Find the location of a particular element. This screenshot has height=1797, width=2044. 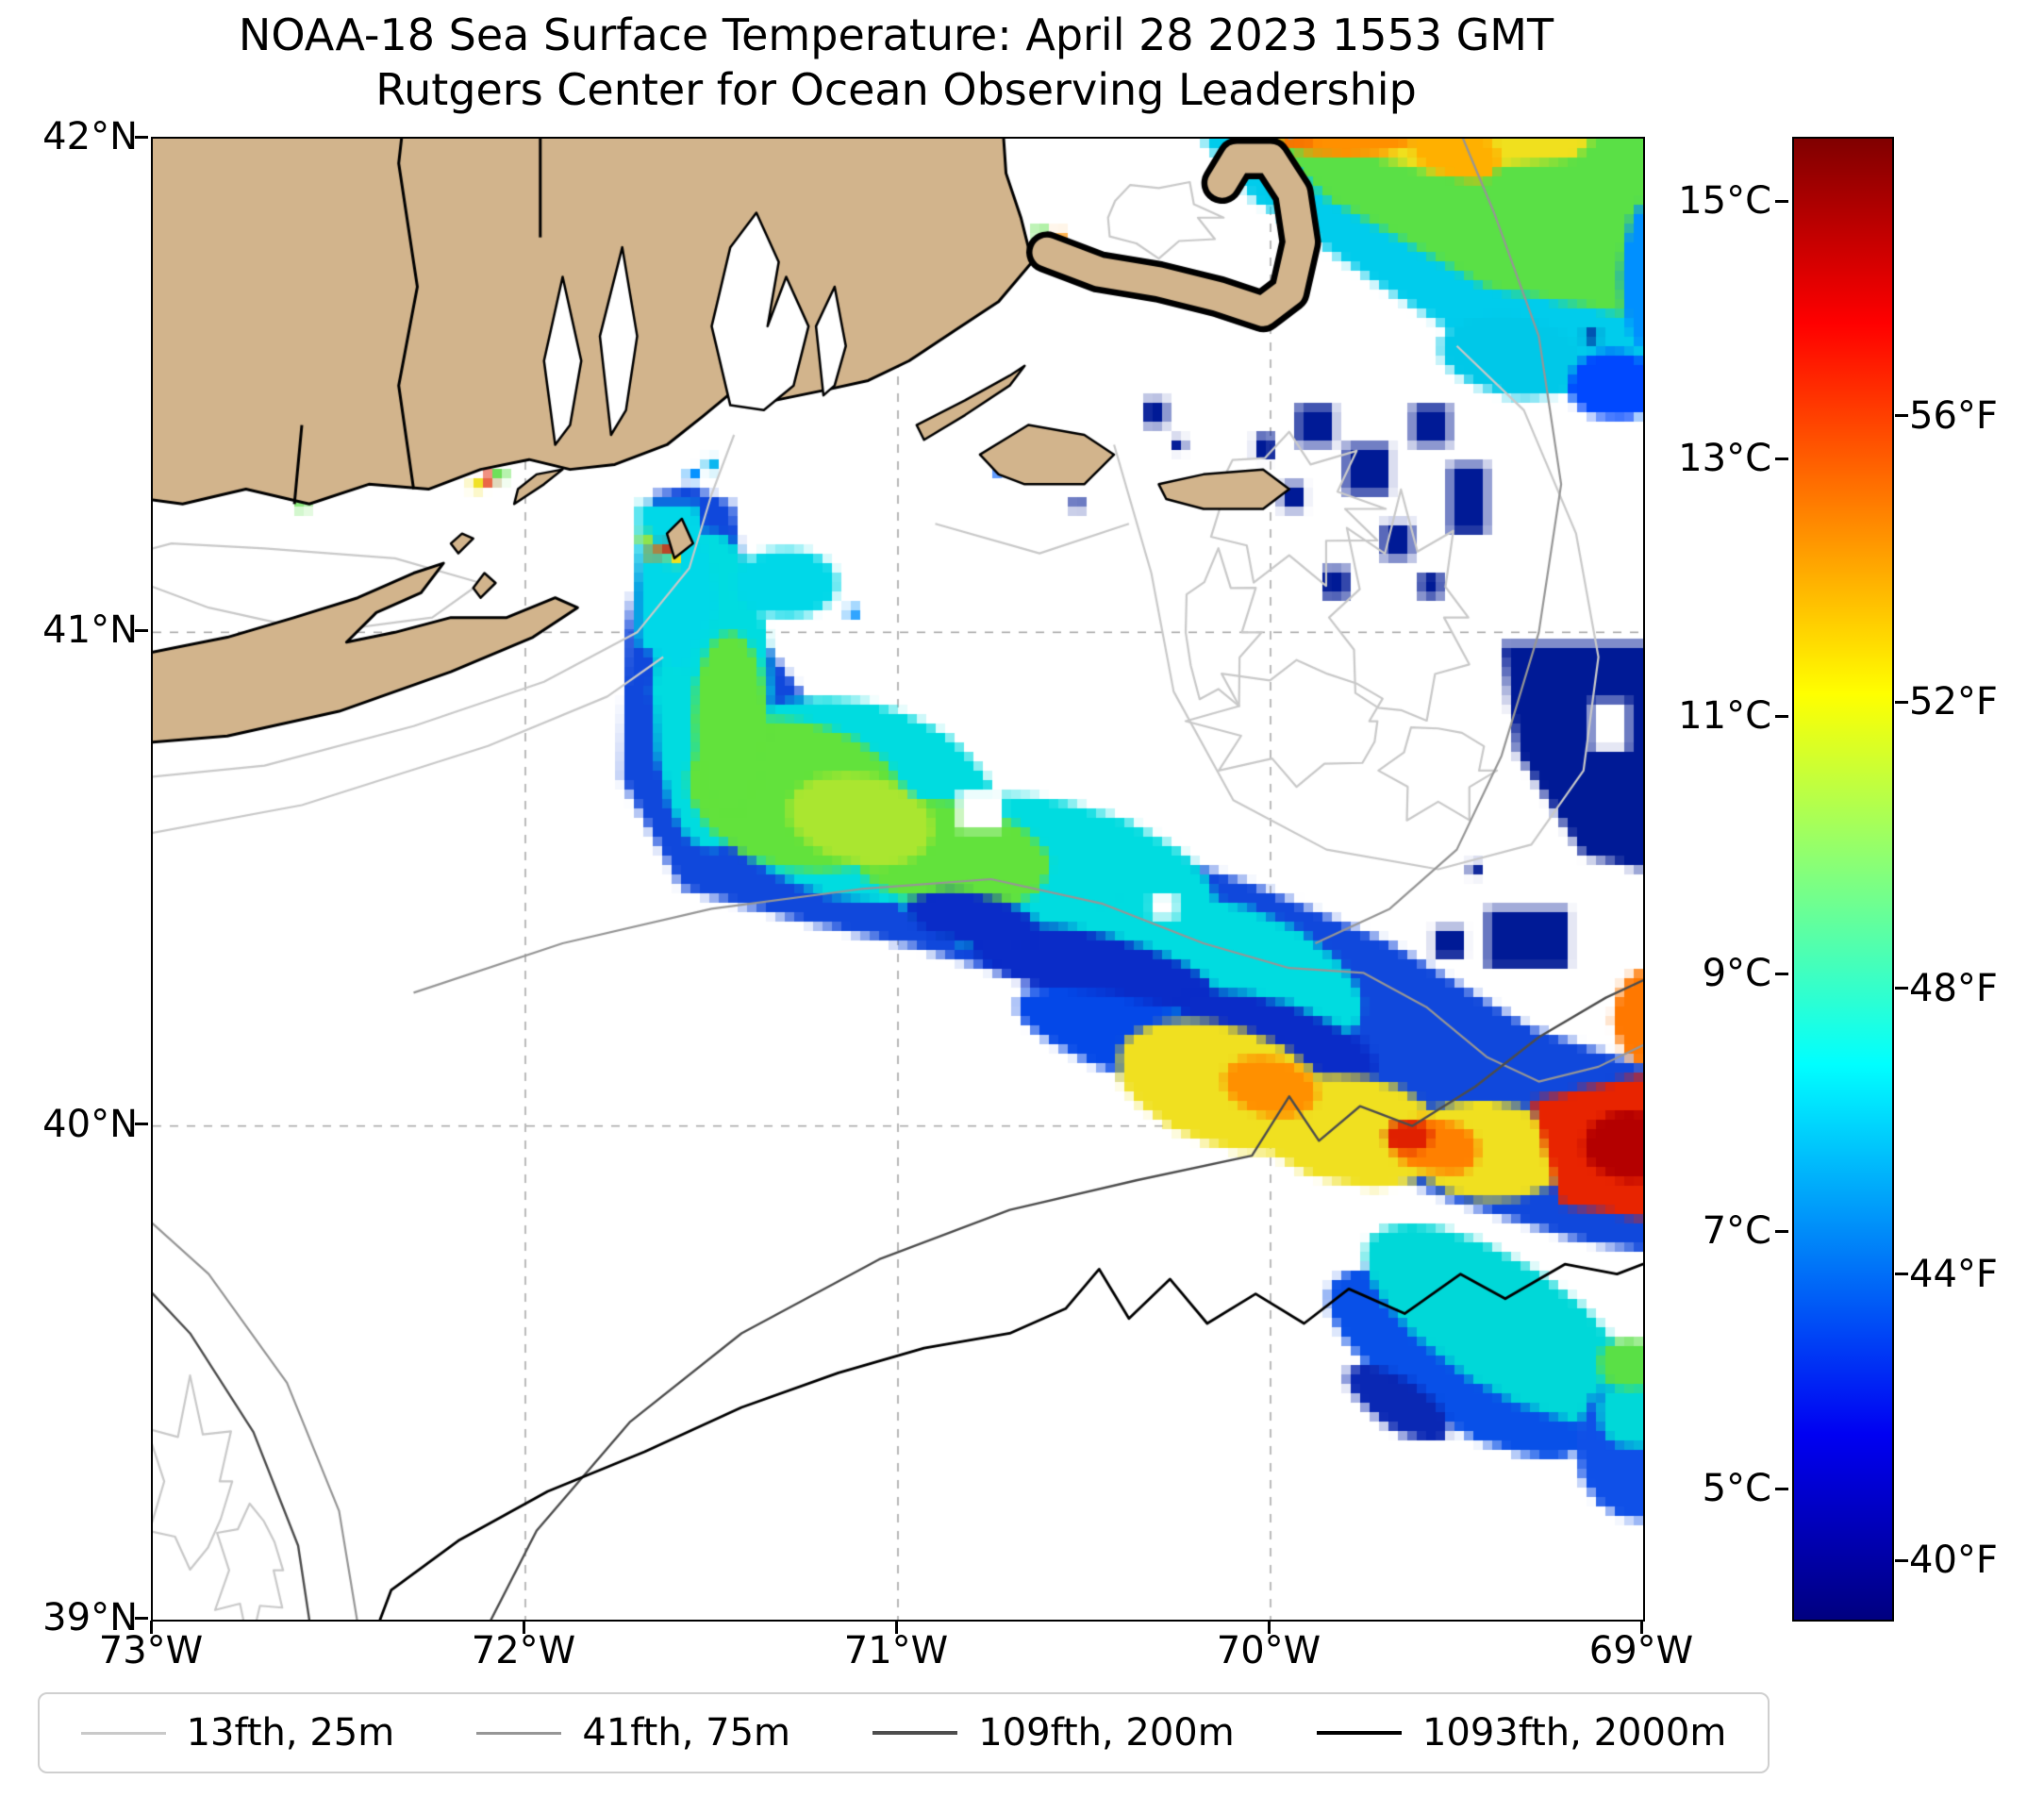

y-tick-label-42n: 42°N is located at coordinates (90, 136).